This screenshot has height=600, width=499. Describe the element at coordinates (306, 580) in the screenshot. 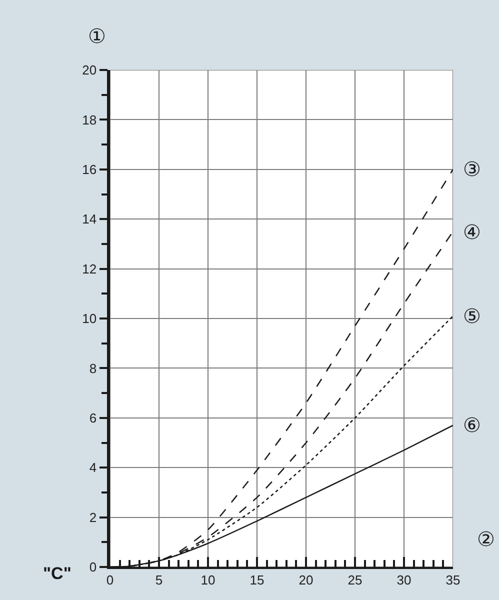

I see `x-tick-label: 20` at that location.